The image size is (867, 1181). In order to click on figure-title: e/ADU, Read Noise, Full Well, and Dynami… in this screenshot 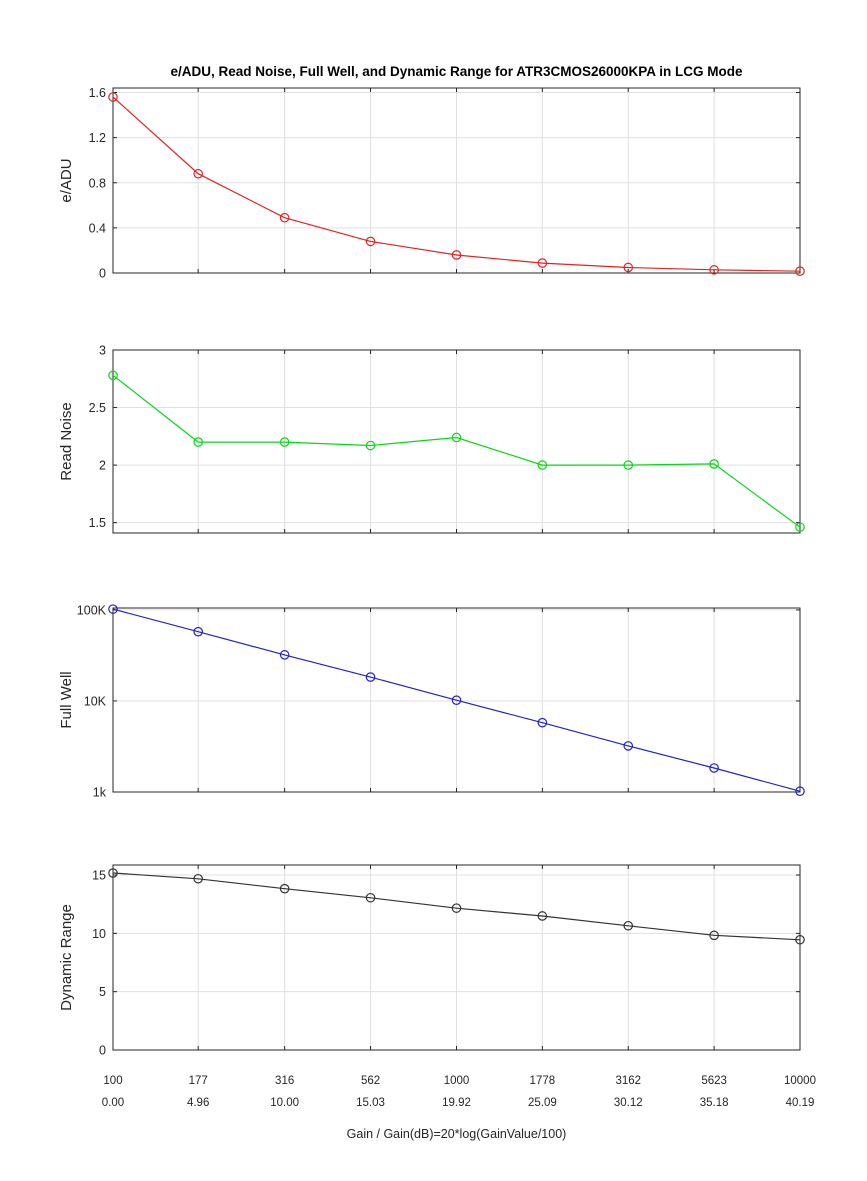, I will do `click(456, 71)`.